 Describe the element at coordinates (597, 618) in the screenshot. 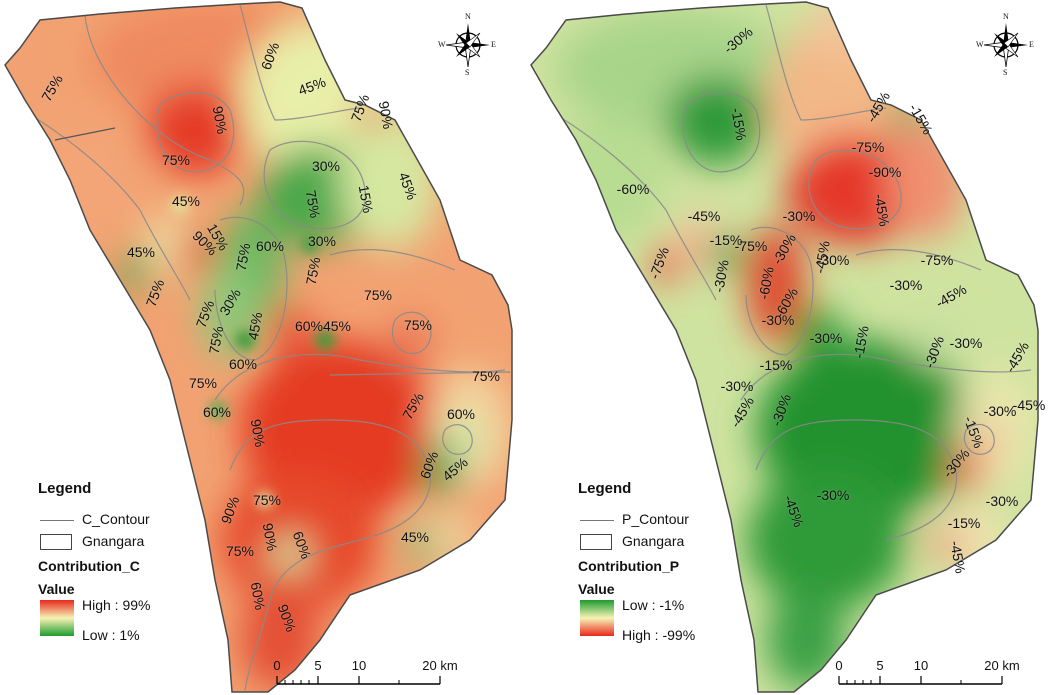

I see `color-ramp-p` at that location.